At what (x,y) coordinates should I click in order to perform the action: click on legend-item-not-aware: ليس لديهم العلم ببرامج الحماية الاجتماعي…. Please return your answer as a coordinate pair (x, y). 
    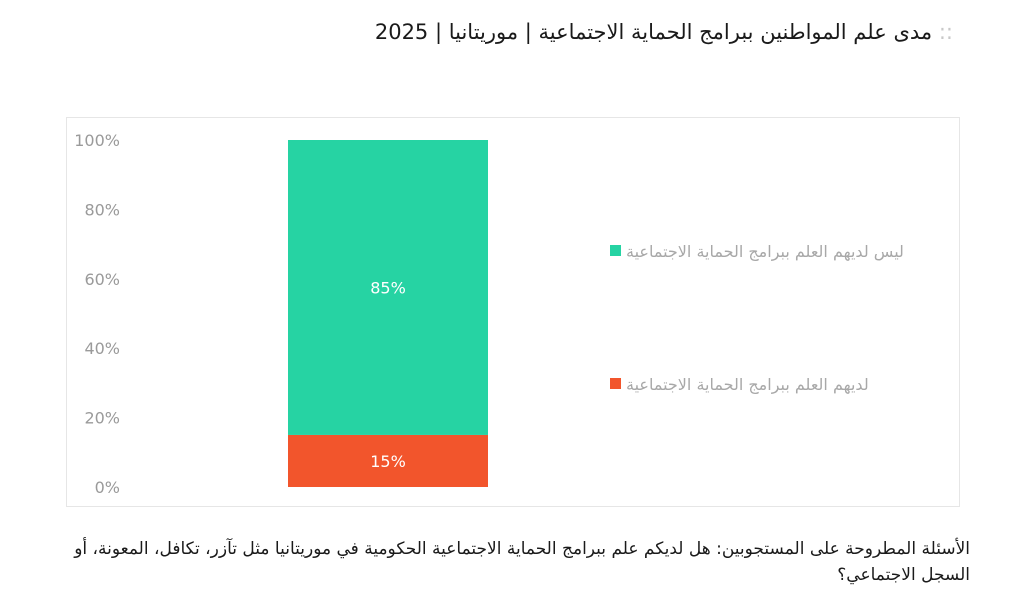
    Looking at the image, I should click on (757, 252).